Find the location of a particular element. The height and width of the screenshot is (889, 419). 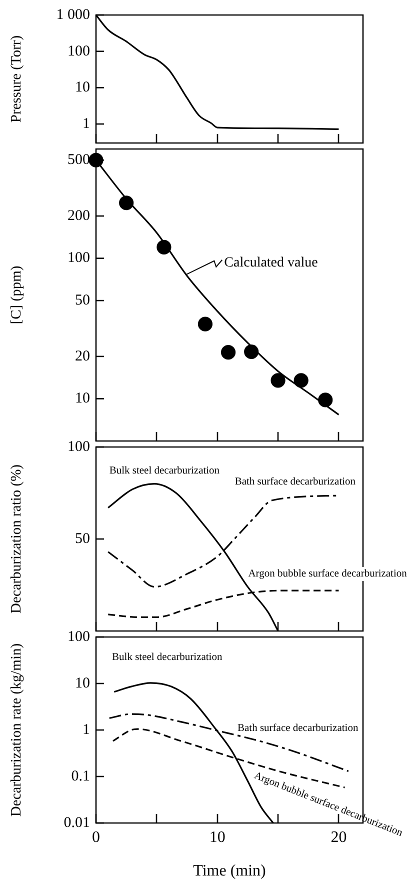

y-tick-label: 20 is located at coordinates (82, 356).